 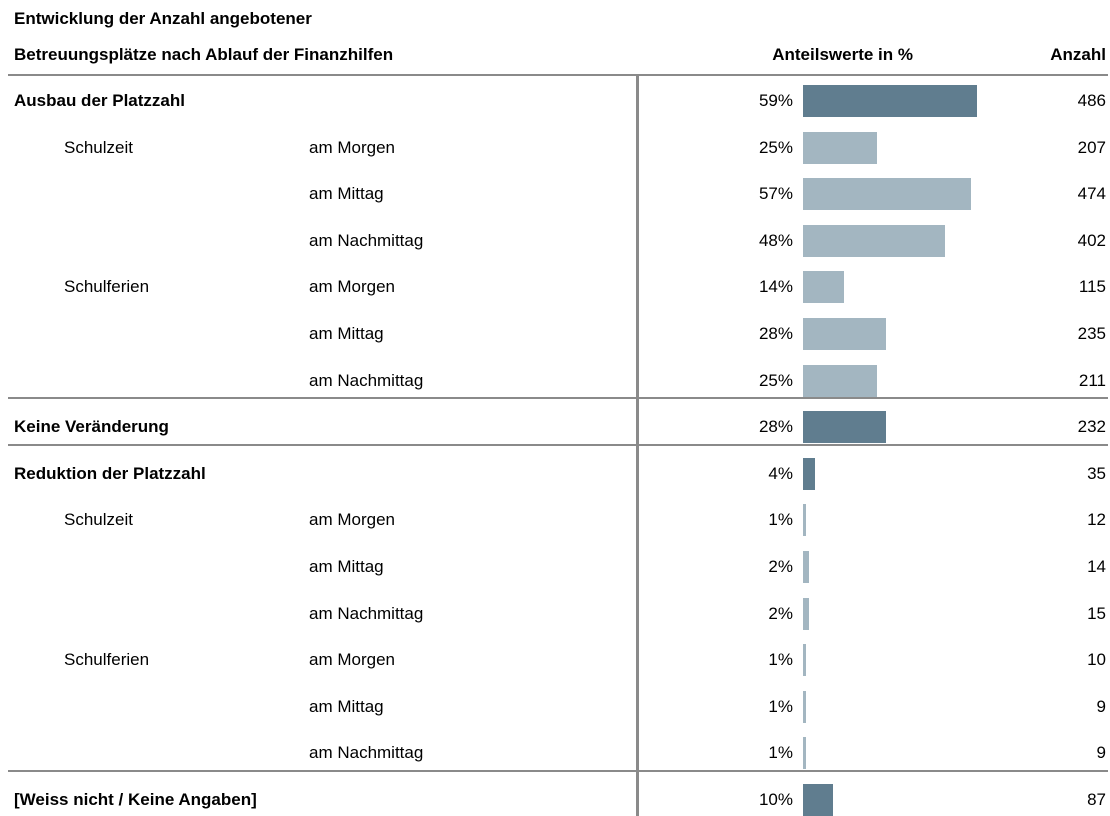 What do you see at coordinates (1091, 333) in the screenshot?
I see `count: 235` at bounding box center [1091, 333].